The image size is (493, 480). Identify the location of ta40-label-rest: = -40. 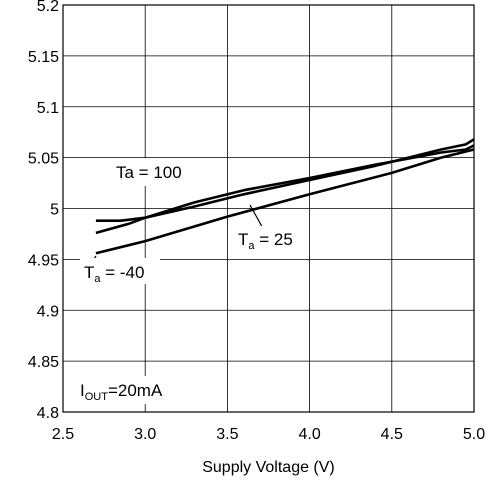
(123, 272).